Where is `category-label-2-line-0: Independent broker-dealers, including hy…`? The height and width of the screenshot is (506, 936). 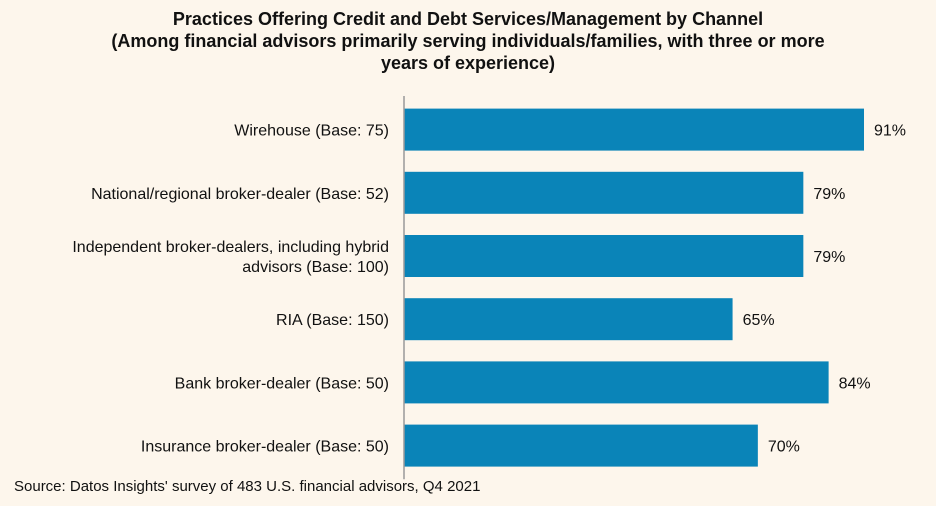 category-label-2-line-0: Independent broker-dealers, including hy… is located at coordinates (230, 247).